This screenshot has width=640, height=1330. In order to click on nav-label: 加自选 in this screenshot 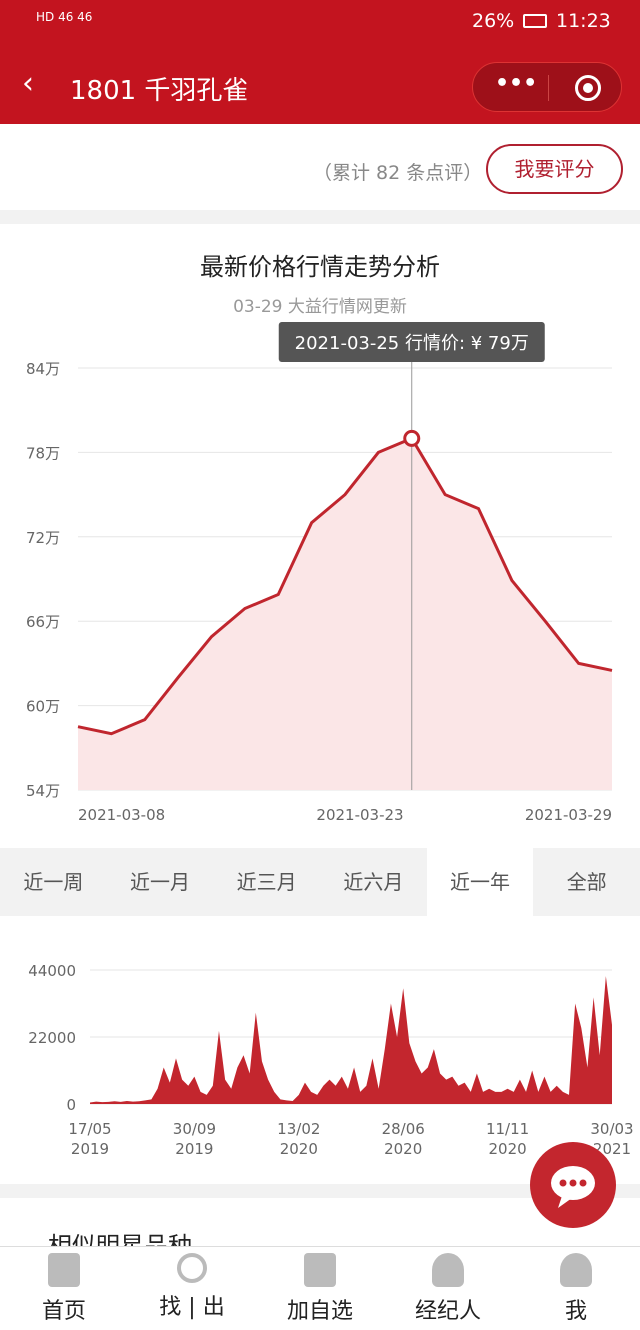, I will do `click(319, 1311)`.